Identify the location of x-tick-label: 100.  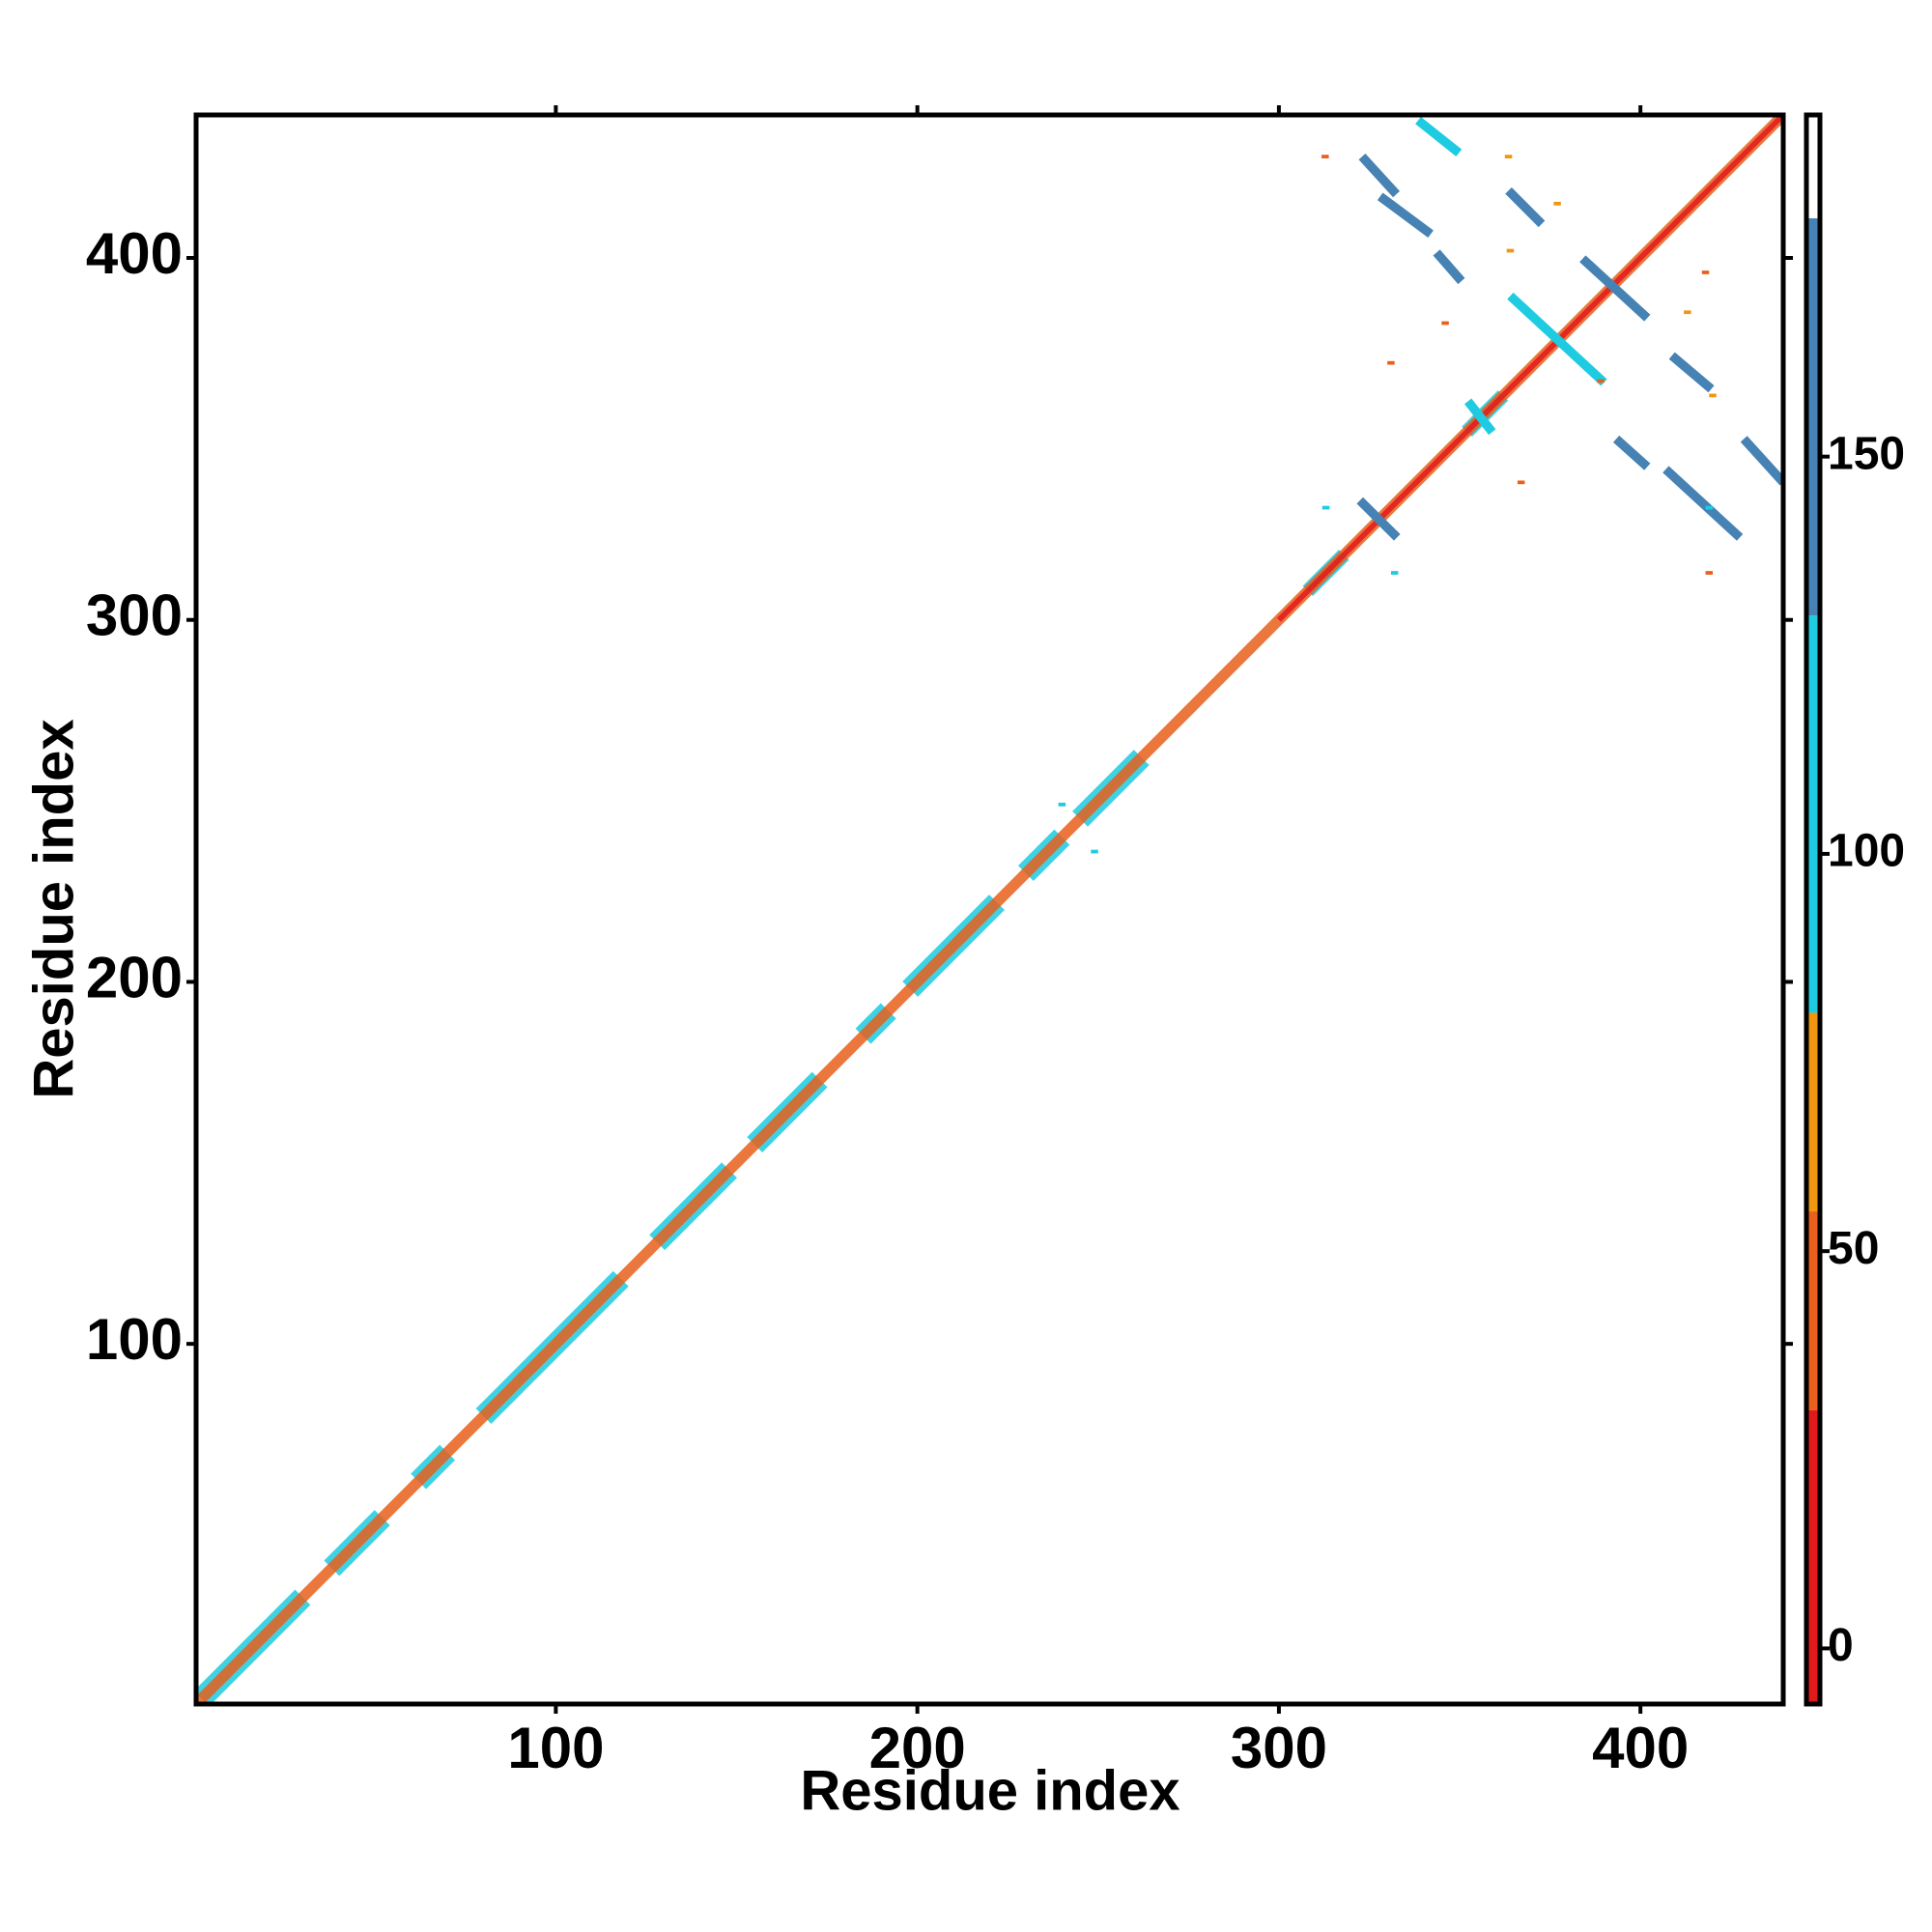
(555, 1748).